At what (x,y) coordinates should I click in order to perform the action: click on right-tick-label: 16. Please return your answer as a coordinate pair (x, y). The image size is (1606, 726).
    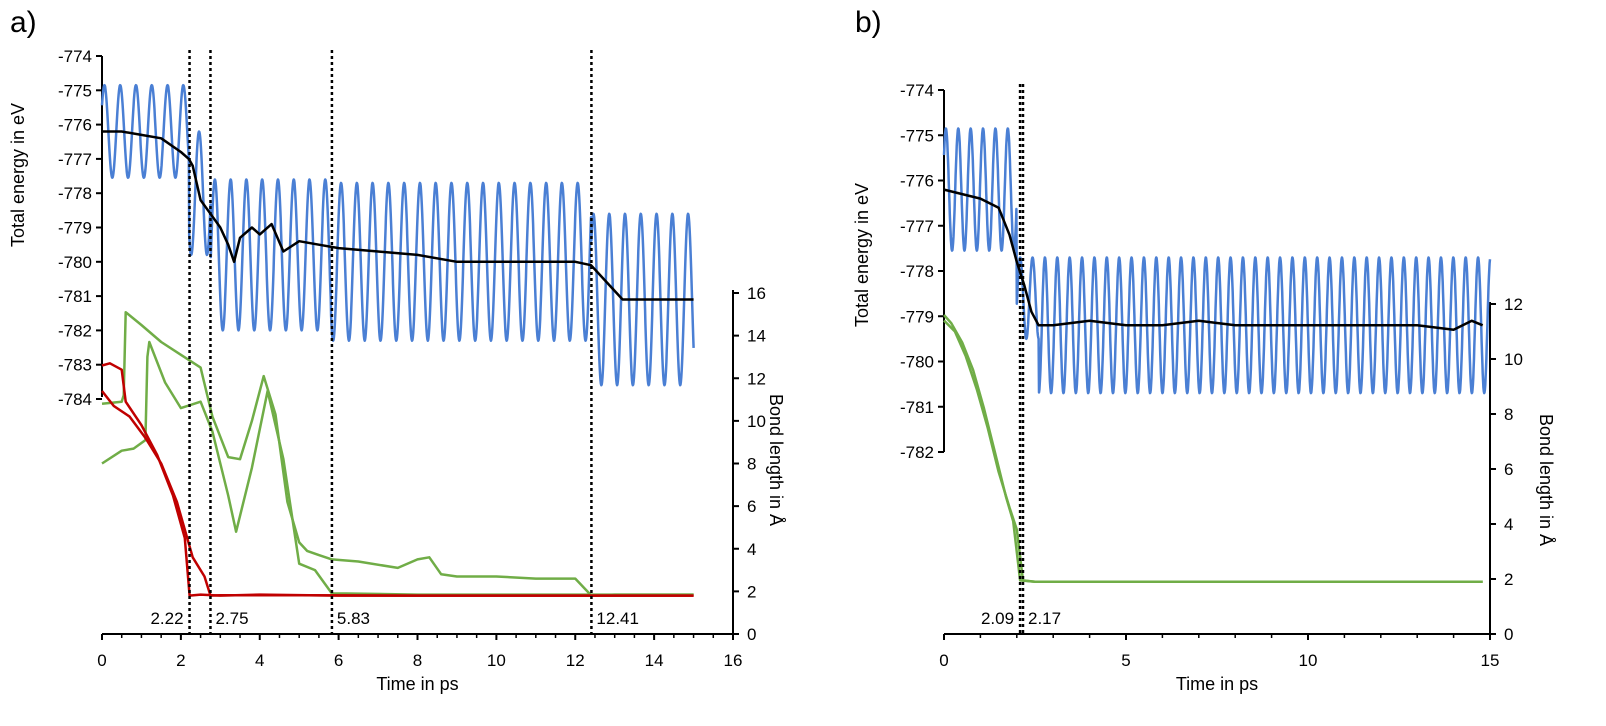
    Looking at the image, I should click on (756, 293).